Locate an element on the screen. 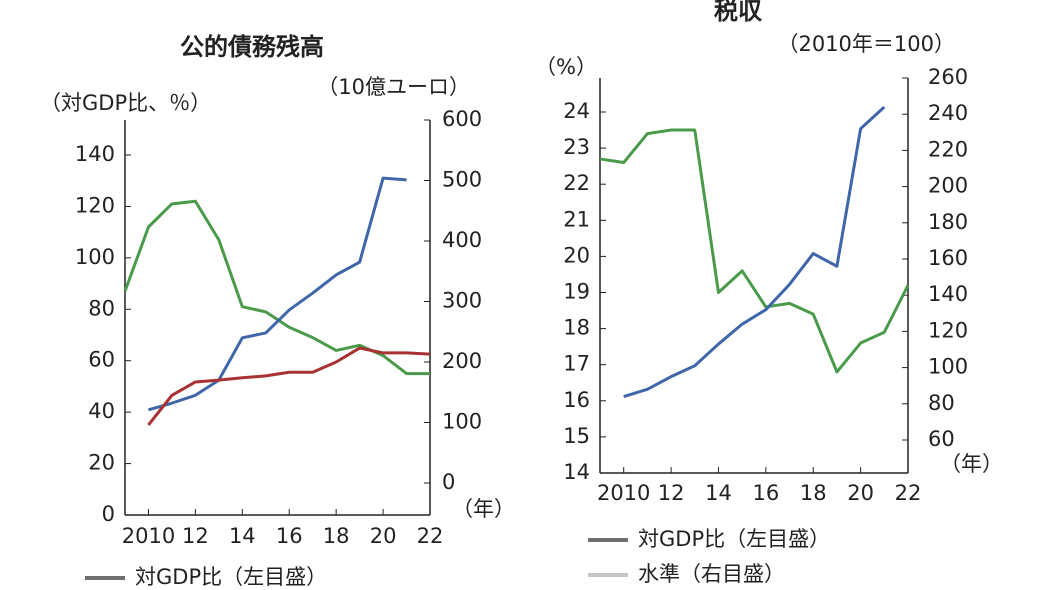 This screenshot has width=1050, height=590. y2-tick-label: 220 is located at coordinates (948, 149).